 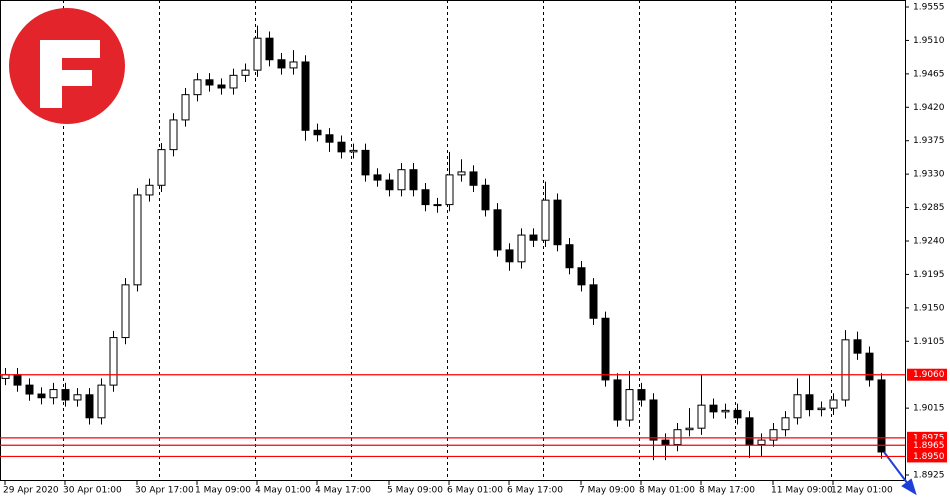 I want to click on x-tick-label: 5 May 09:00, so click(x=415, y=491).